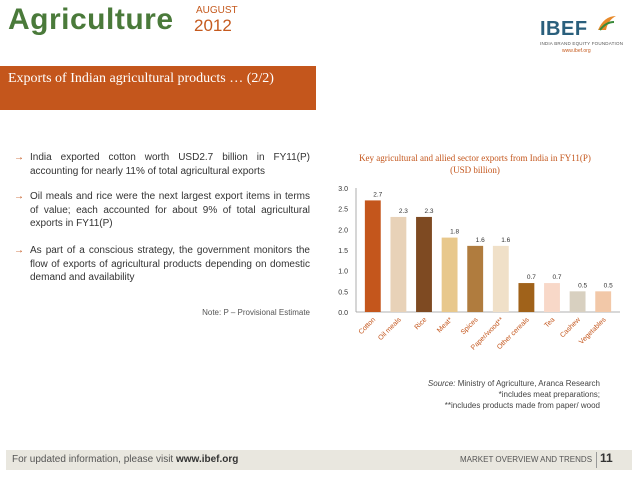 Image resolution: width=638 pixels, height=479 pixels. What do you see at coordinates (549, 322) in the screenshot?
I see `x-tick-label: Tea` at bounding box center [549, 322].